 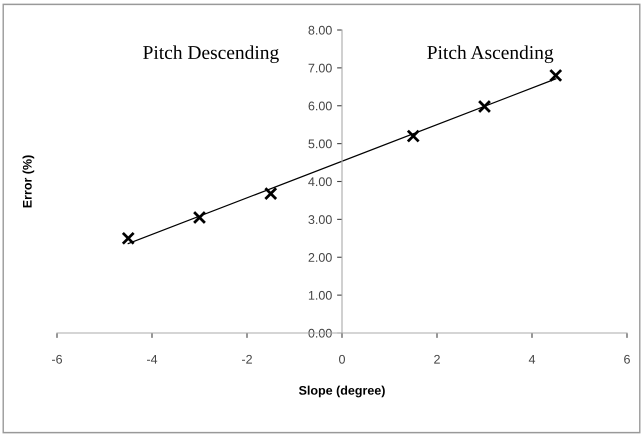 What do you see at coordinates (320, 295) in the screenshot?
I see `y-tick-label: 1.00` at bounding box center [320, 295].